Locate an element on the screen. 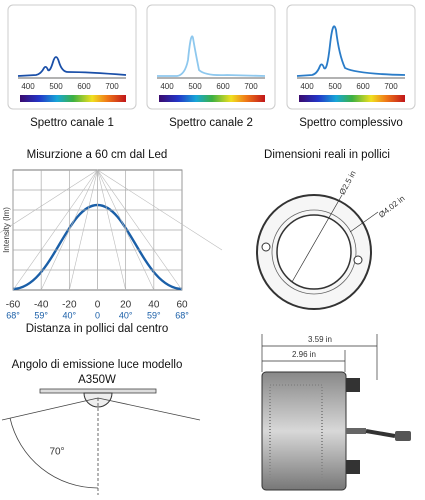 The height and width of the screenshot is (500, 425). caption: Spettro complessivo is located at coordinates (351, 123).